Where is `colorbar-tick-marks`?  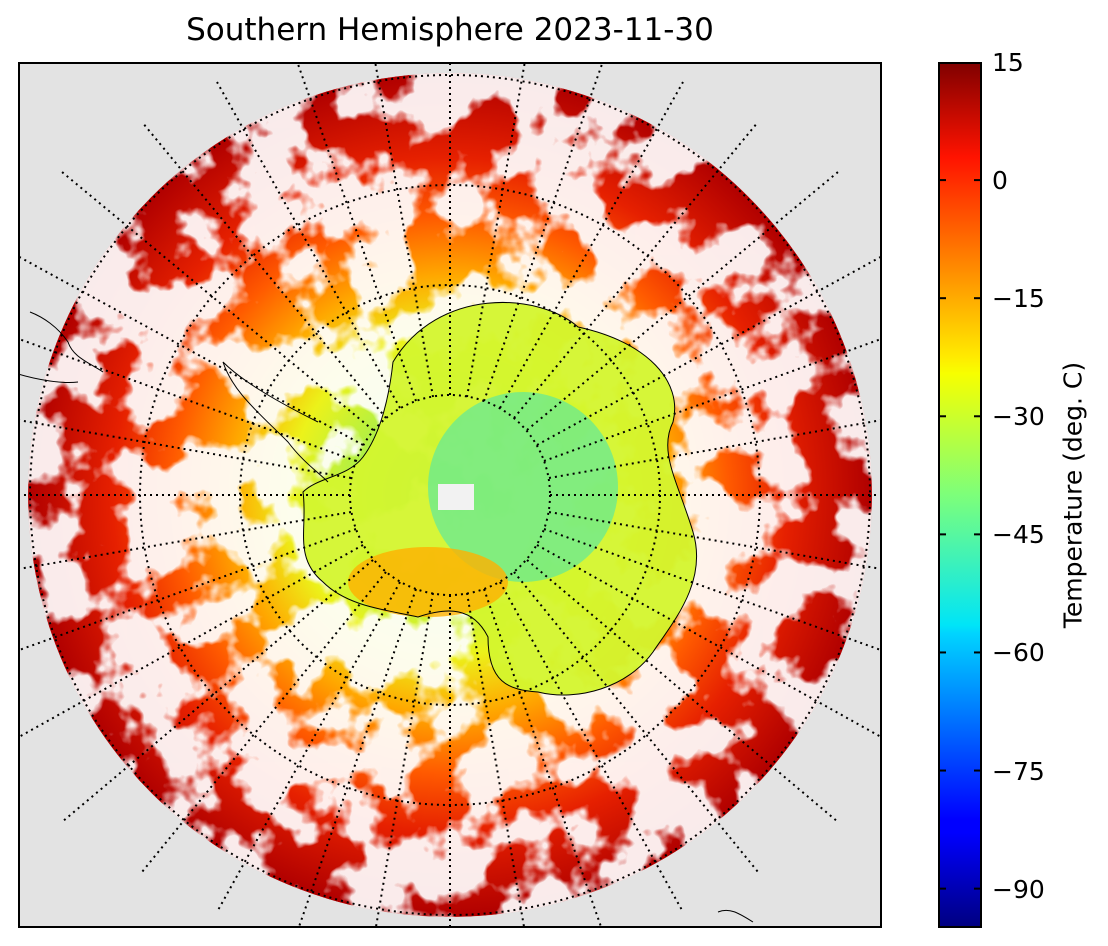 colorbar-tick-marks is located at coordinates (960, 476).